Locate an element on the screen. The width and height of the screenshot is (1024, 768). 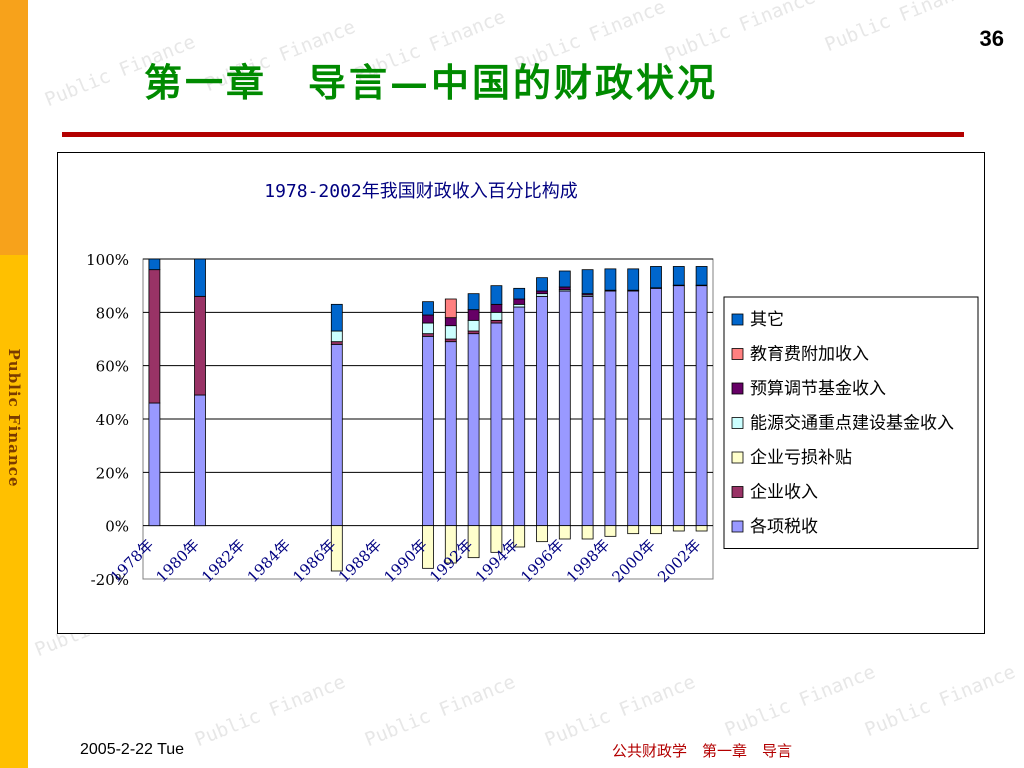
y-tick-label: 100% is located at coordinates (107, 260).